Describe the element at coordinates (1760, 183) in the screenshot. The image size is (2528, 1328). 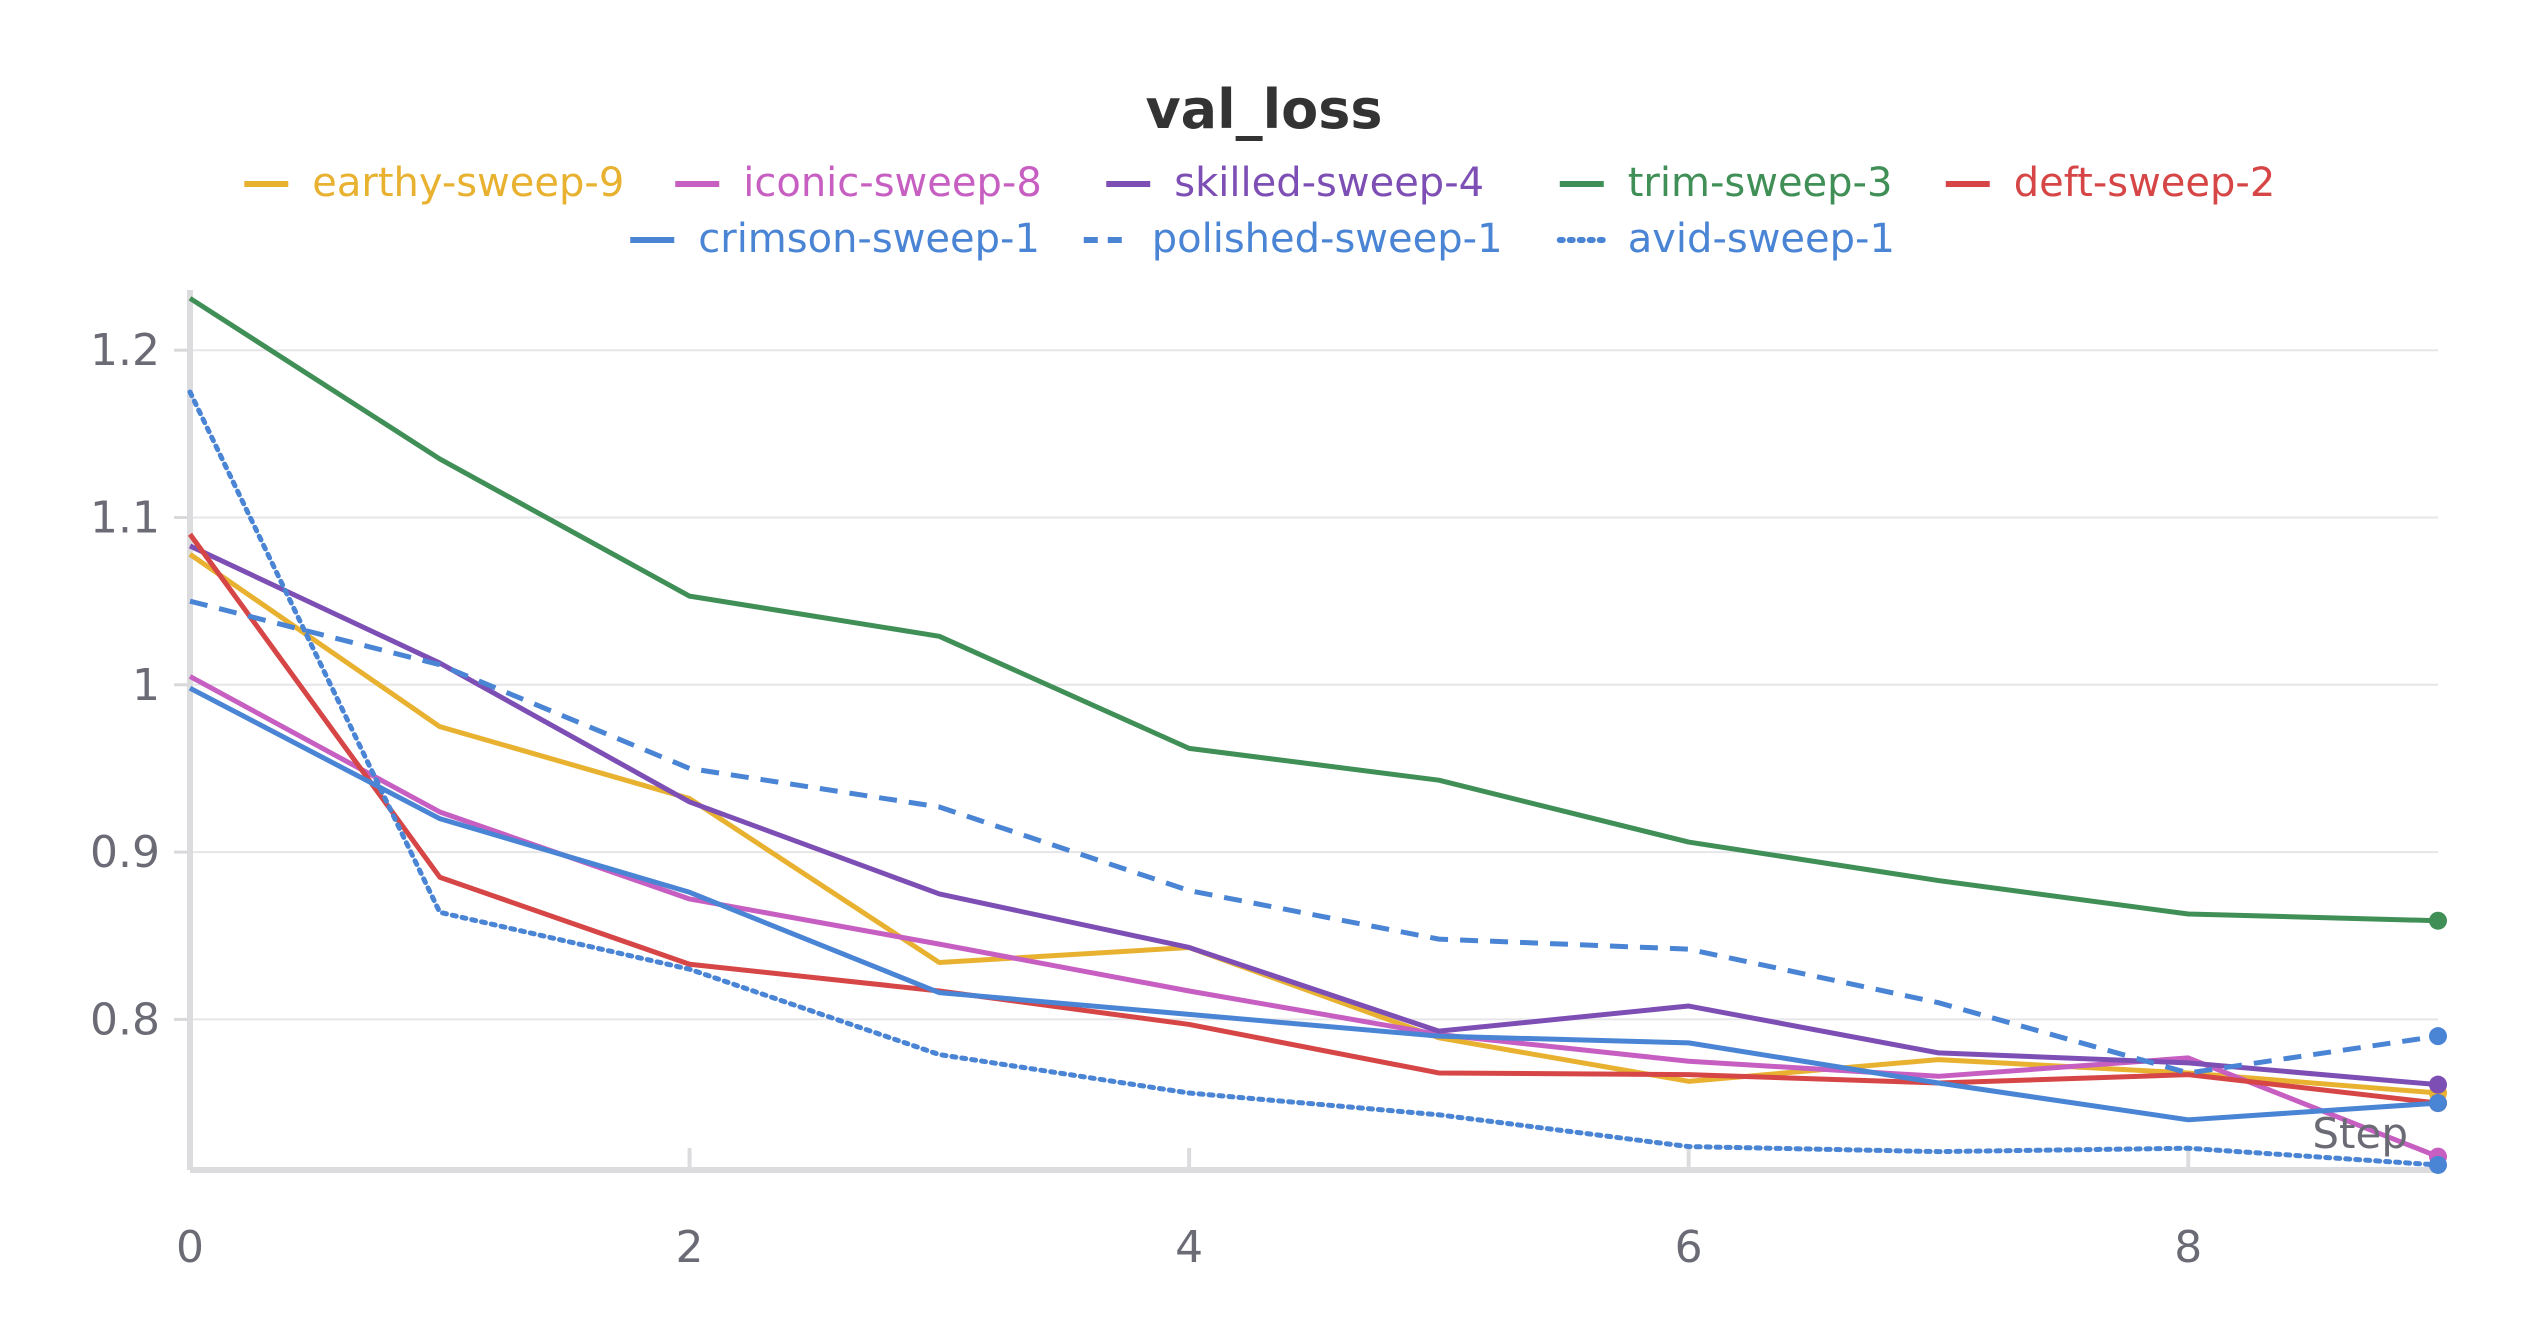
I see `legend-label: trim-sweep-3` at that location.